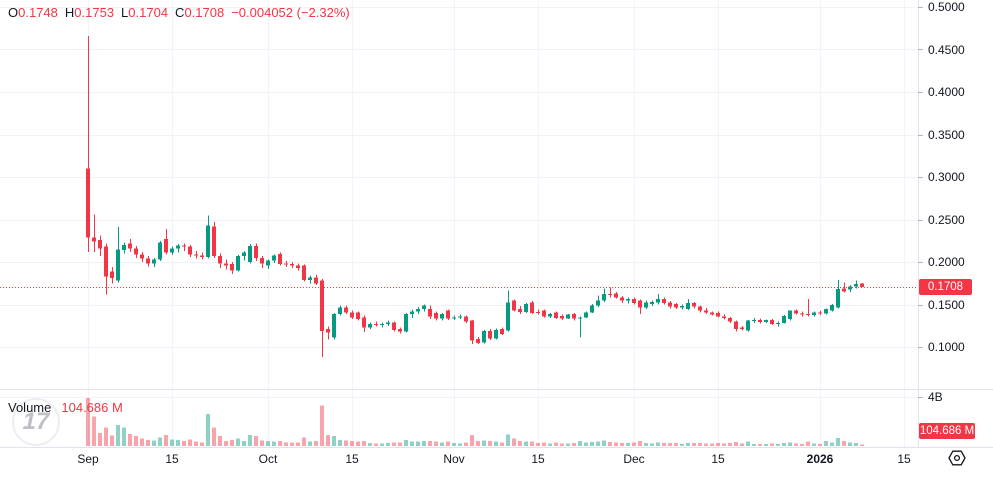 This screenshot has height=483, width=993. What do you see at coordinates (125, 12) in the screenshot?
I see `low-label: L` at bounding box center [125, 12].